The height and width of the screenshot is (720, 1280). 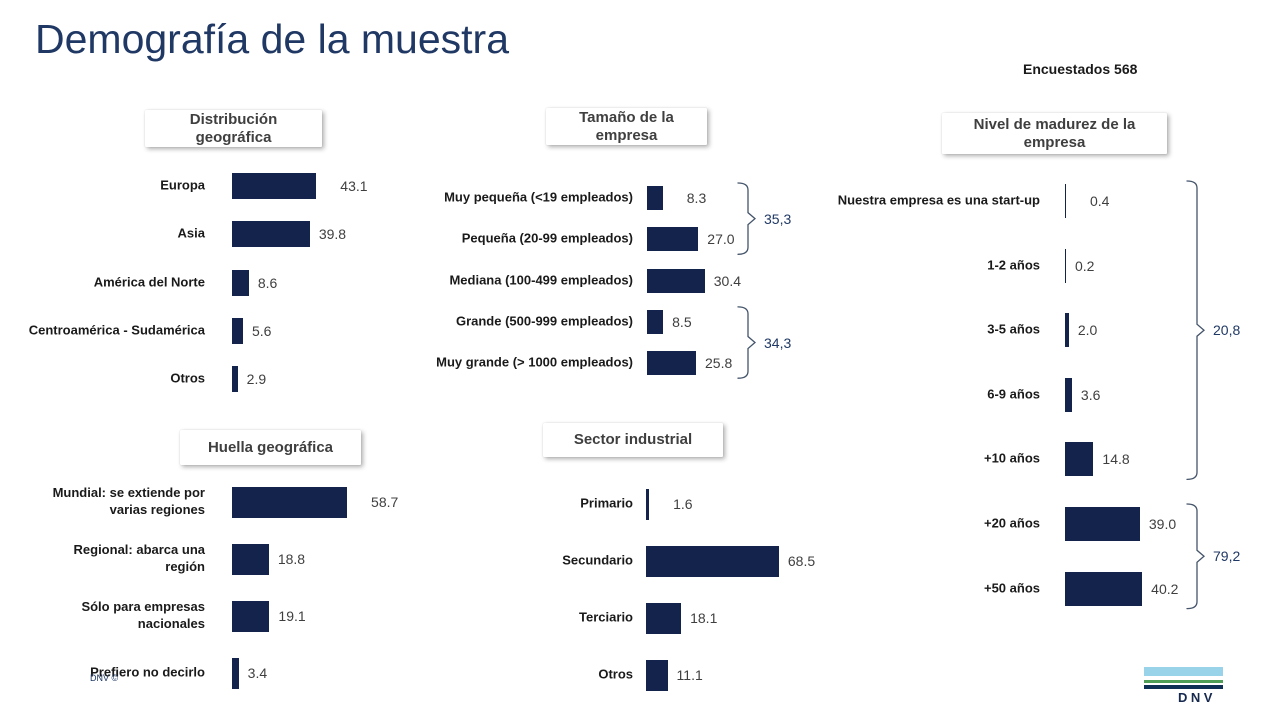 What do you see at coordinates (1011, 458) in the screenshot?
I see `category-label: +10 años` at bounding box center [1011, 458].